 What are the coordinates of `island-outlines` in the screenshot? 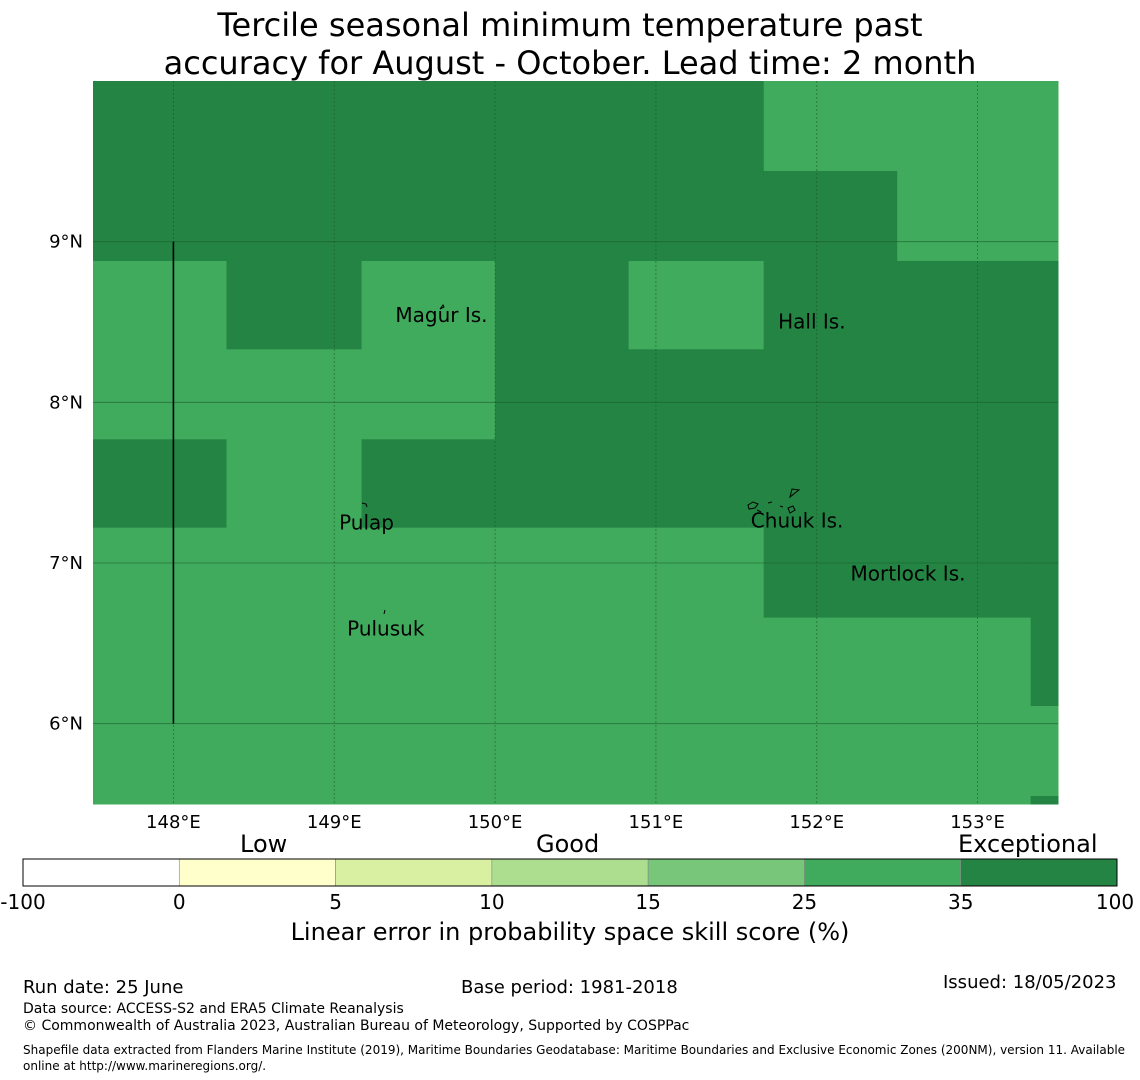 It's located at (581, 459).